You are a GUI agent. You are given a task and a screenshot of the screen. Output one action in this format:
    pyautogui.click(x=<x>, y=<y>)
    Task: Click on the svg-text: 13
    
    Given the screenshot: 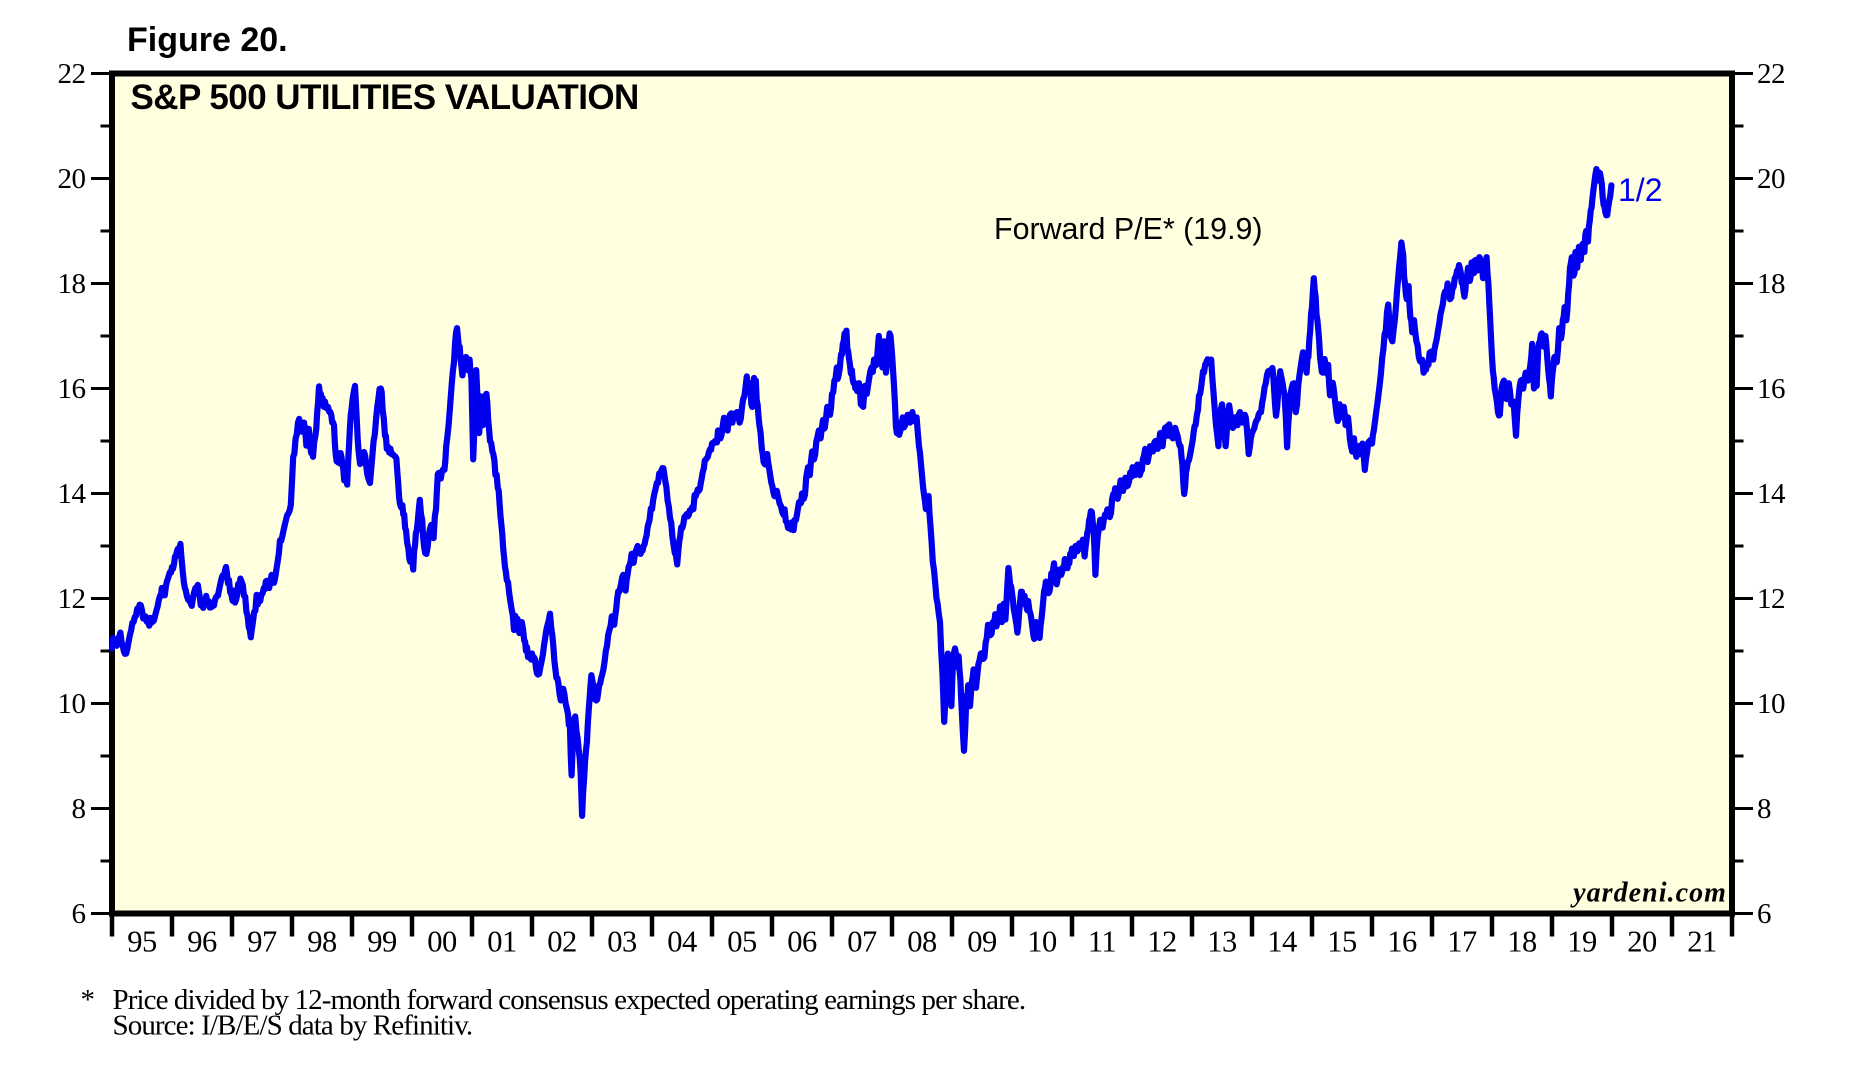 What is the action you would take?
    pyautogui.click(x=1222, y=942)
    